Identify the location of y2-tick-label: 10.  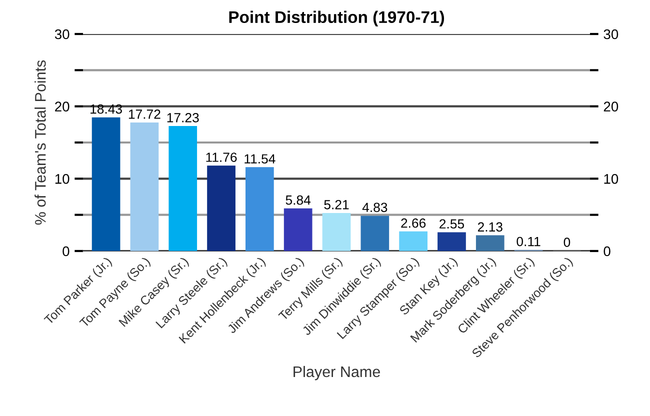
(611, 179).